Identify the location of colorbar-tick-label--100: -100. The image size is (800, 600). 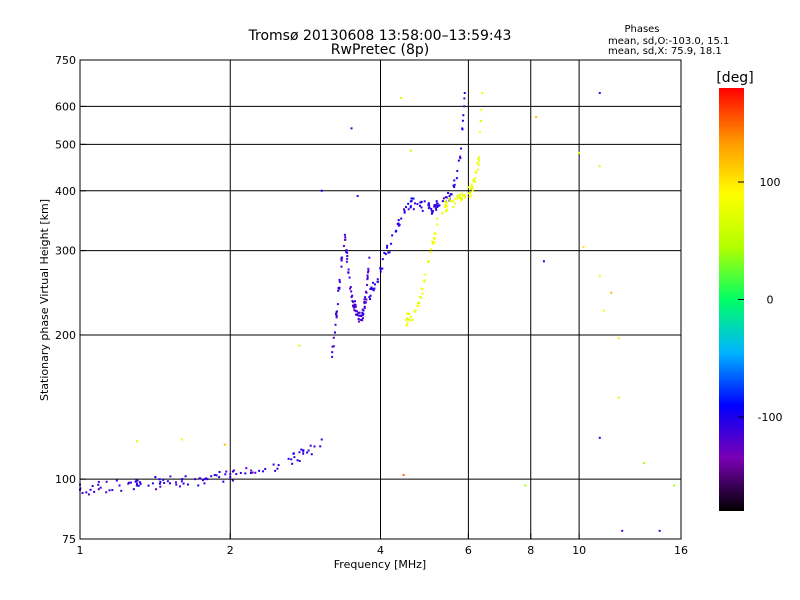
(770, 417).